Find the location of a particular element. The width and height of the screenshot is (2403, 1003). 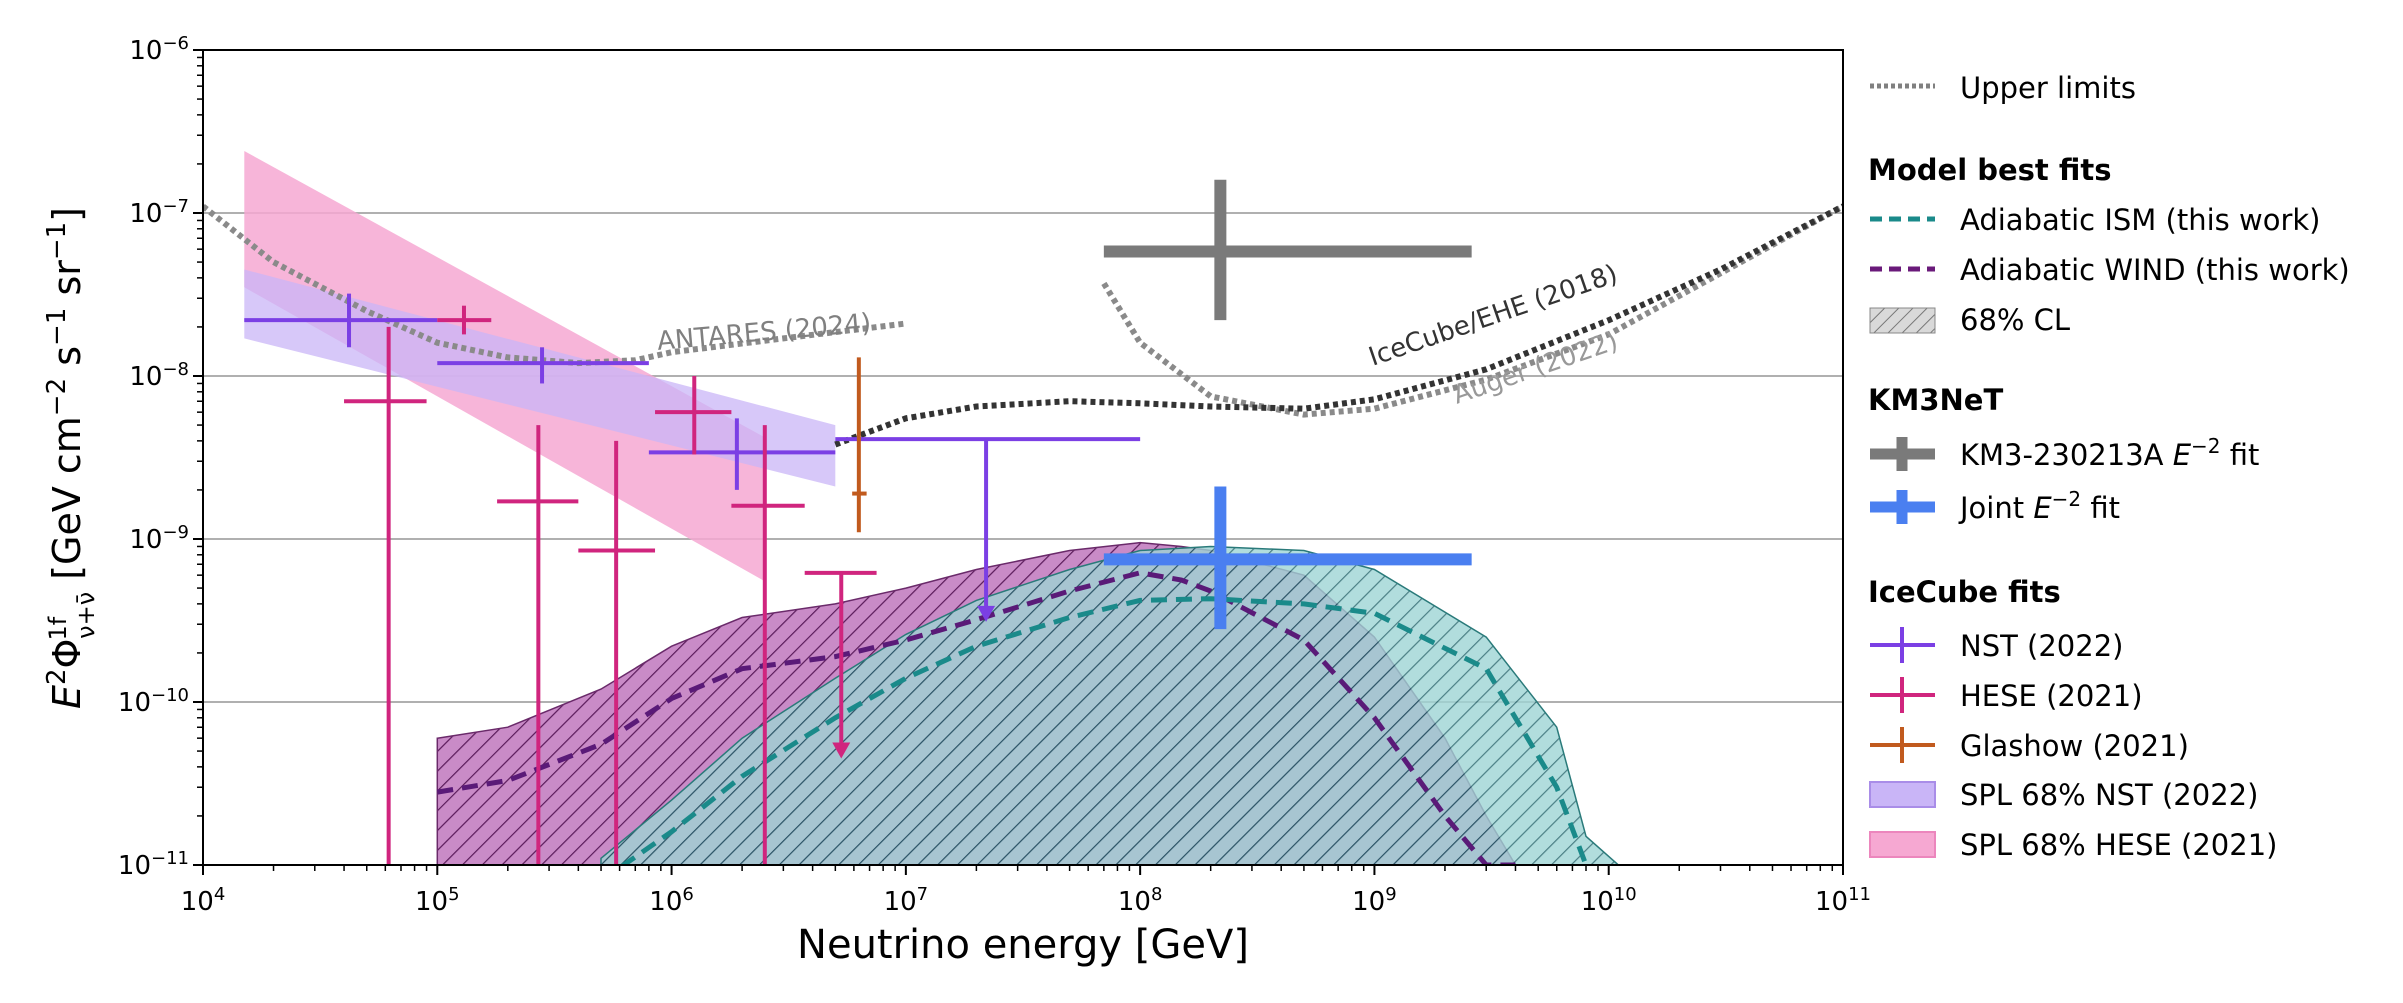

y-tick-label-3: 10⁻⁸ is located at coordinates (159, 376).